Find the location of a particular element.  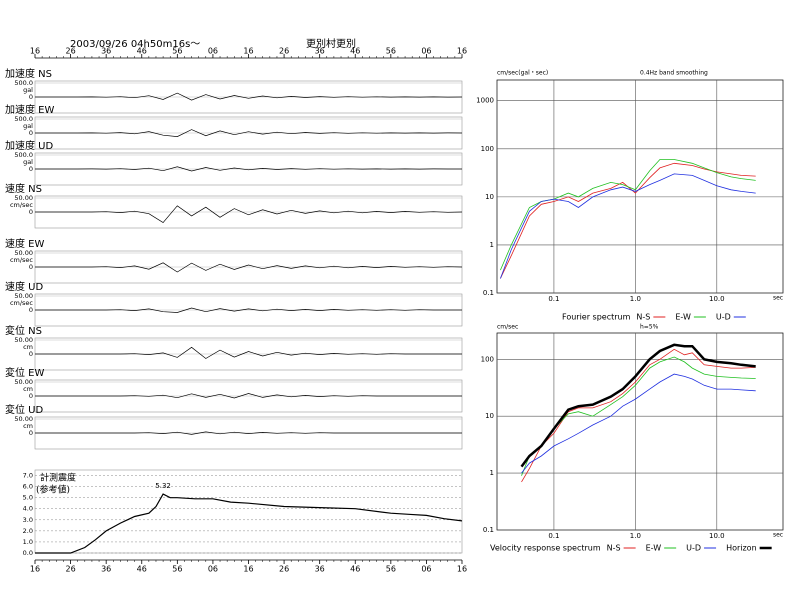

intensity-tick-label: 3.0 is located at coordinates (28, 520).